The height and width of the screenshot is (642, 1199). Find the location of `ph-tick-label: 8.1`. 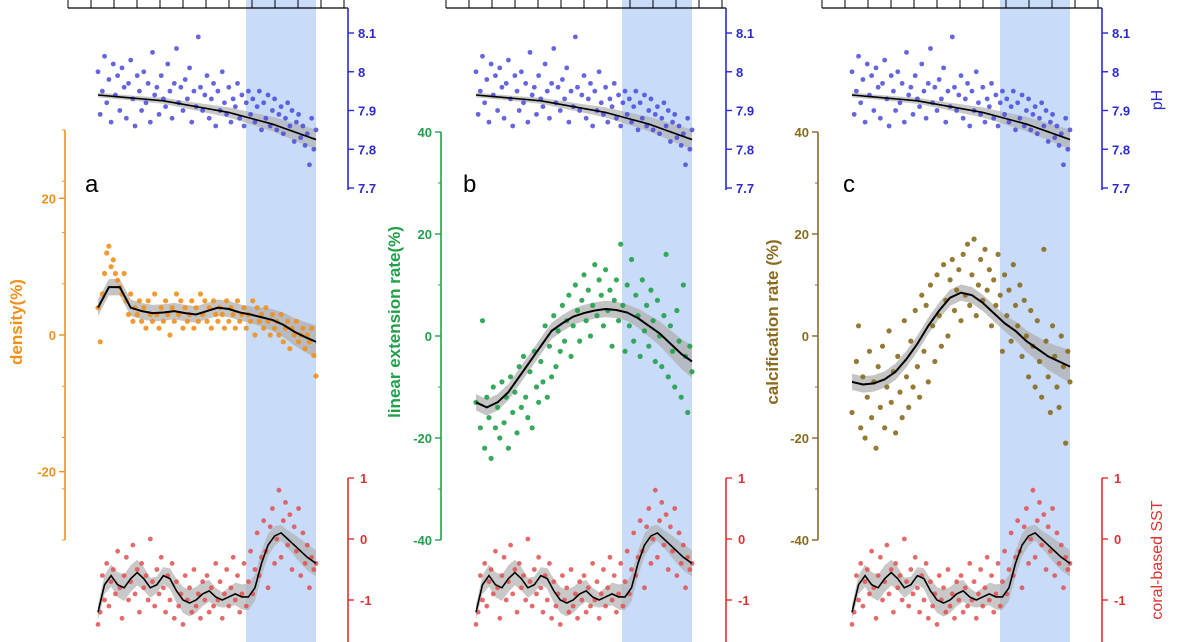

ph-tick-label: 8.1 is located at coordinates (745, 33).